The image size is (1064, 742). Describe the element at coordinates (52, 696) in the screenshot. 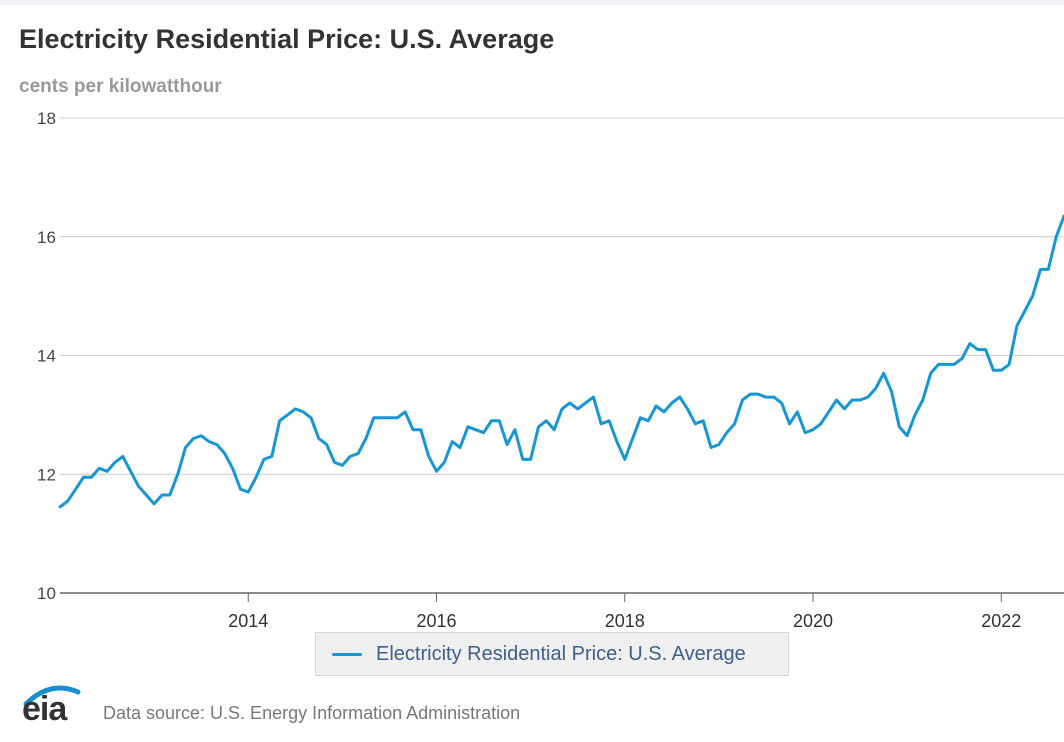

I see `logo-arc-icon` at that location.